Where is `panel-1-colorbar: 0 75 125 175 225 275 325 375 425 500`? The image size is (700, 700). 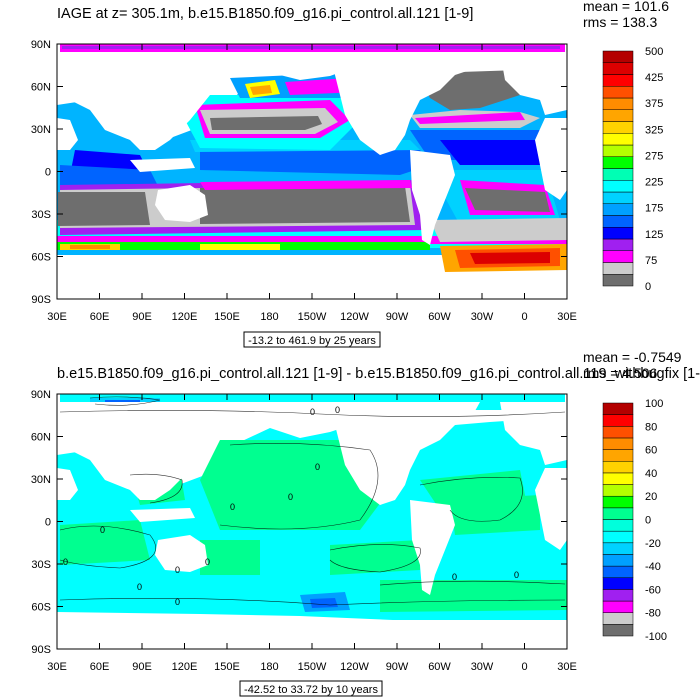
panel-1-colorbar: 0 75 125 175 225 275 325 375 425 500 is located at coordinates (632, 169).